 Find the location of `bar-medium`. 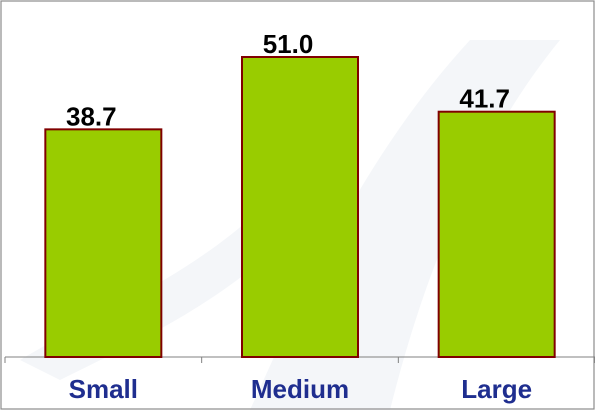

bar-medium is located at coordinates (300, 207).